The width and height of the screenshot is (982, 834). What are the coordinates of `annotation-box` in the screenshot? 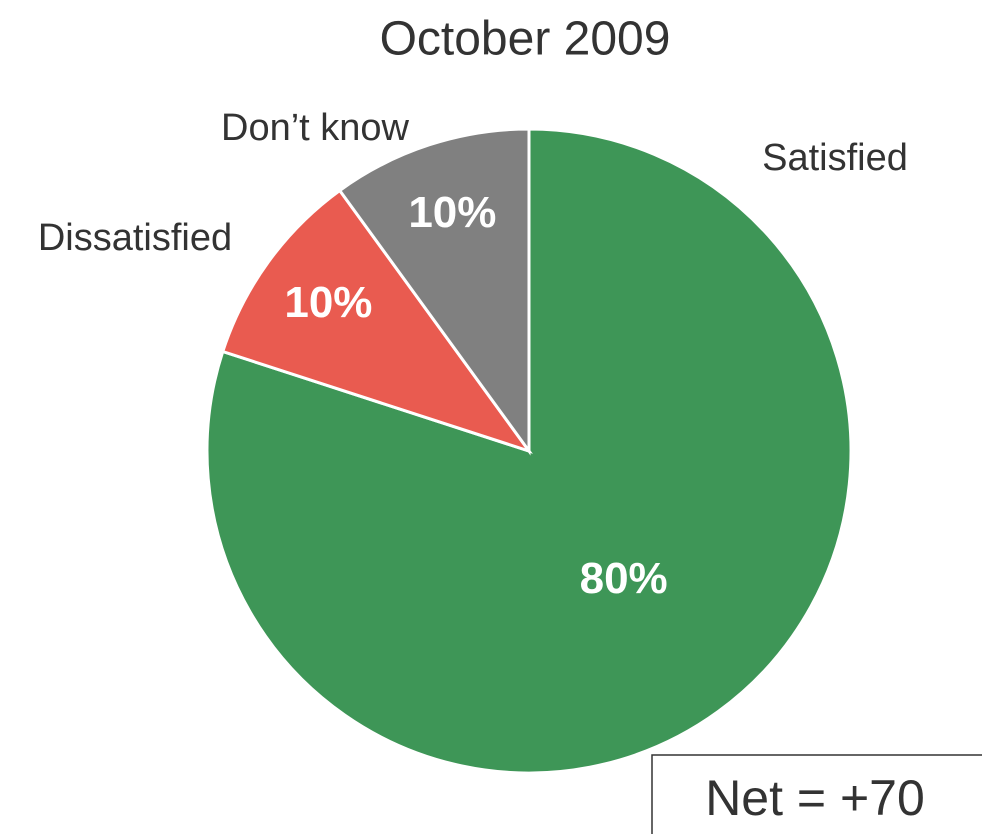 It's located at (816, 794).